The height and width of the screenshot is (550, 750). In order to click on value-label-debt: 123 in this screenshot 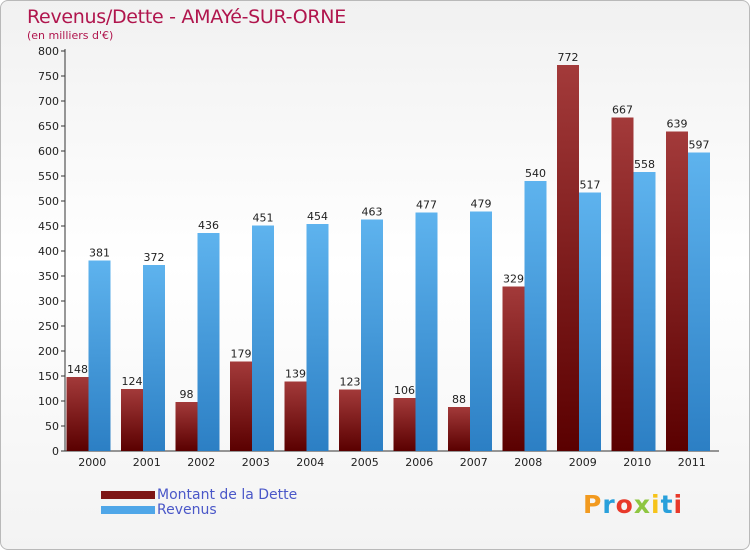, I will do `click(350, 382)`.